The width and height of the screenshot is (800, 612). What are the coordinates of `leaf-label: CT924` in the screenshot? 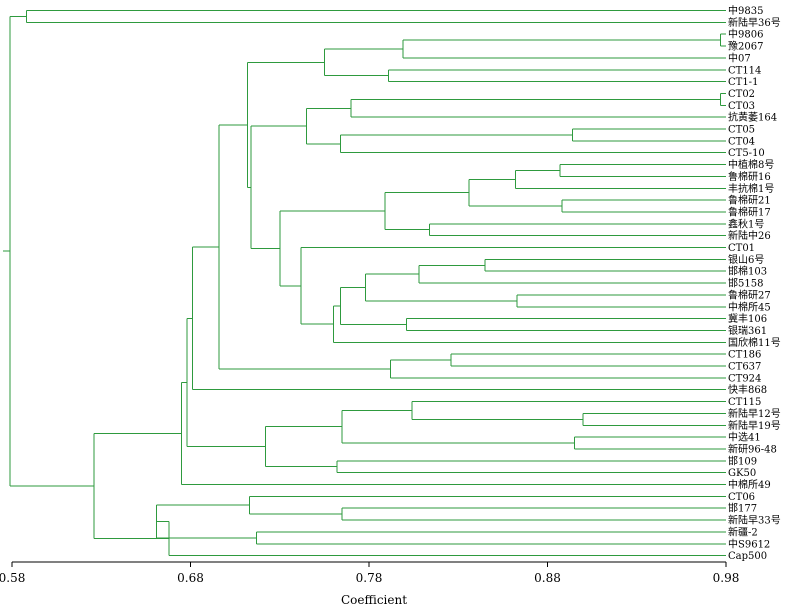 It's located at (744, 378).